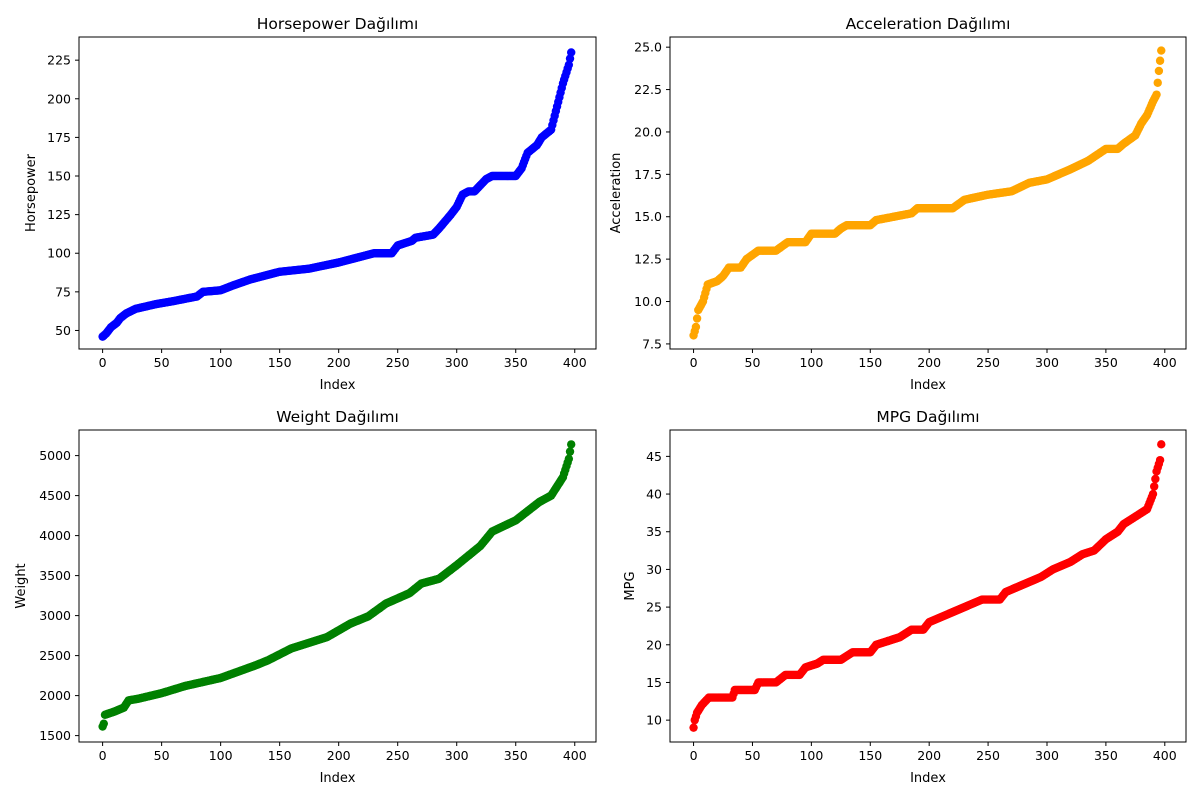  Describe the element at coordinates (648, 301) in the screenshot. I see `y-tick-label: 10.0` at that location.